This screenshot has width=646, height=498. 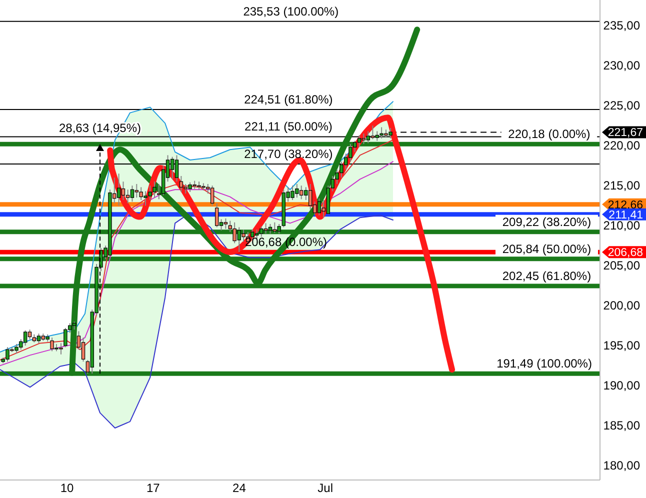 What do you see at coordinates (621, 305) in the screenshot?
I see `y-tick-label: 200,00` at bounding box center [621, 305].